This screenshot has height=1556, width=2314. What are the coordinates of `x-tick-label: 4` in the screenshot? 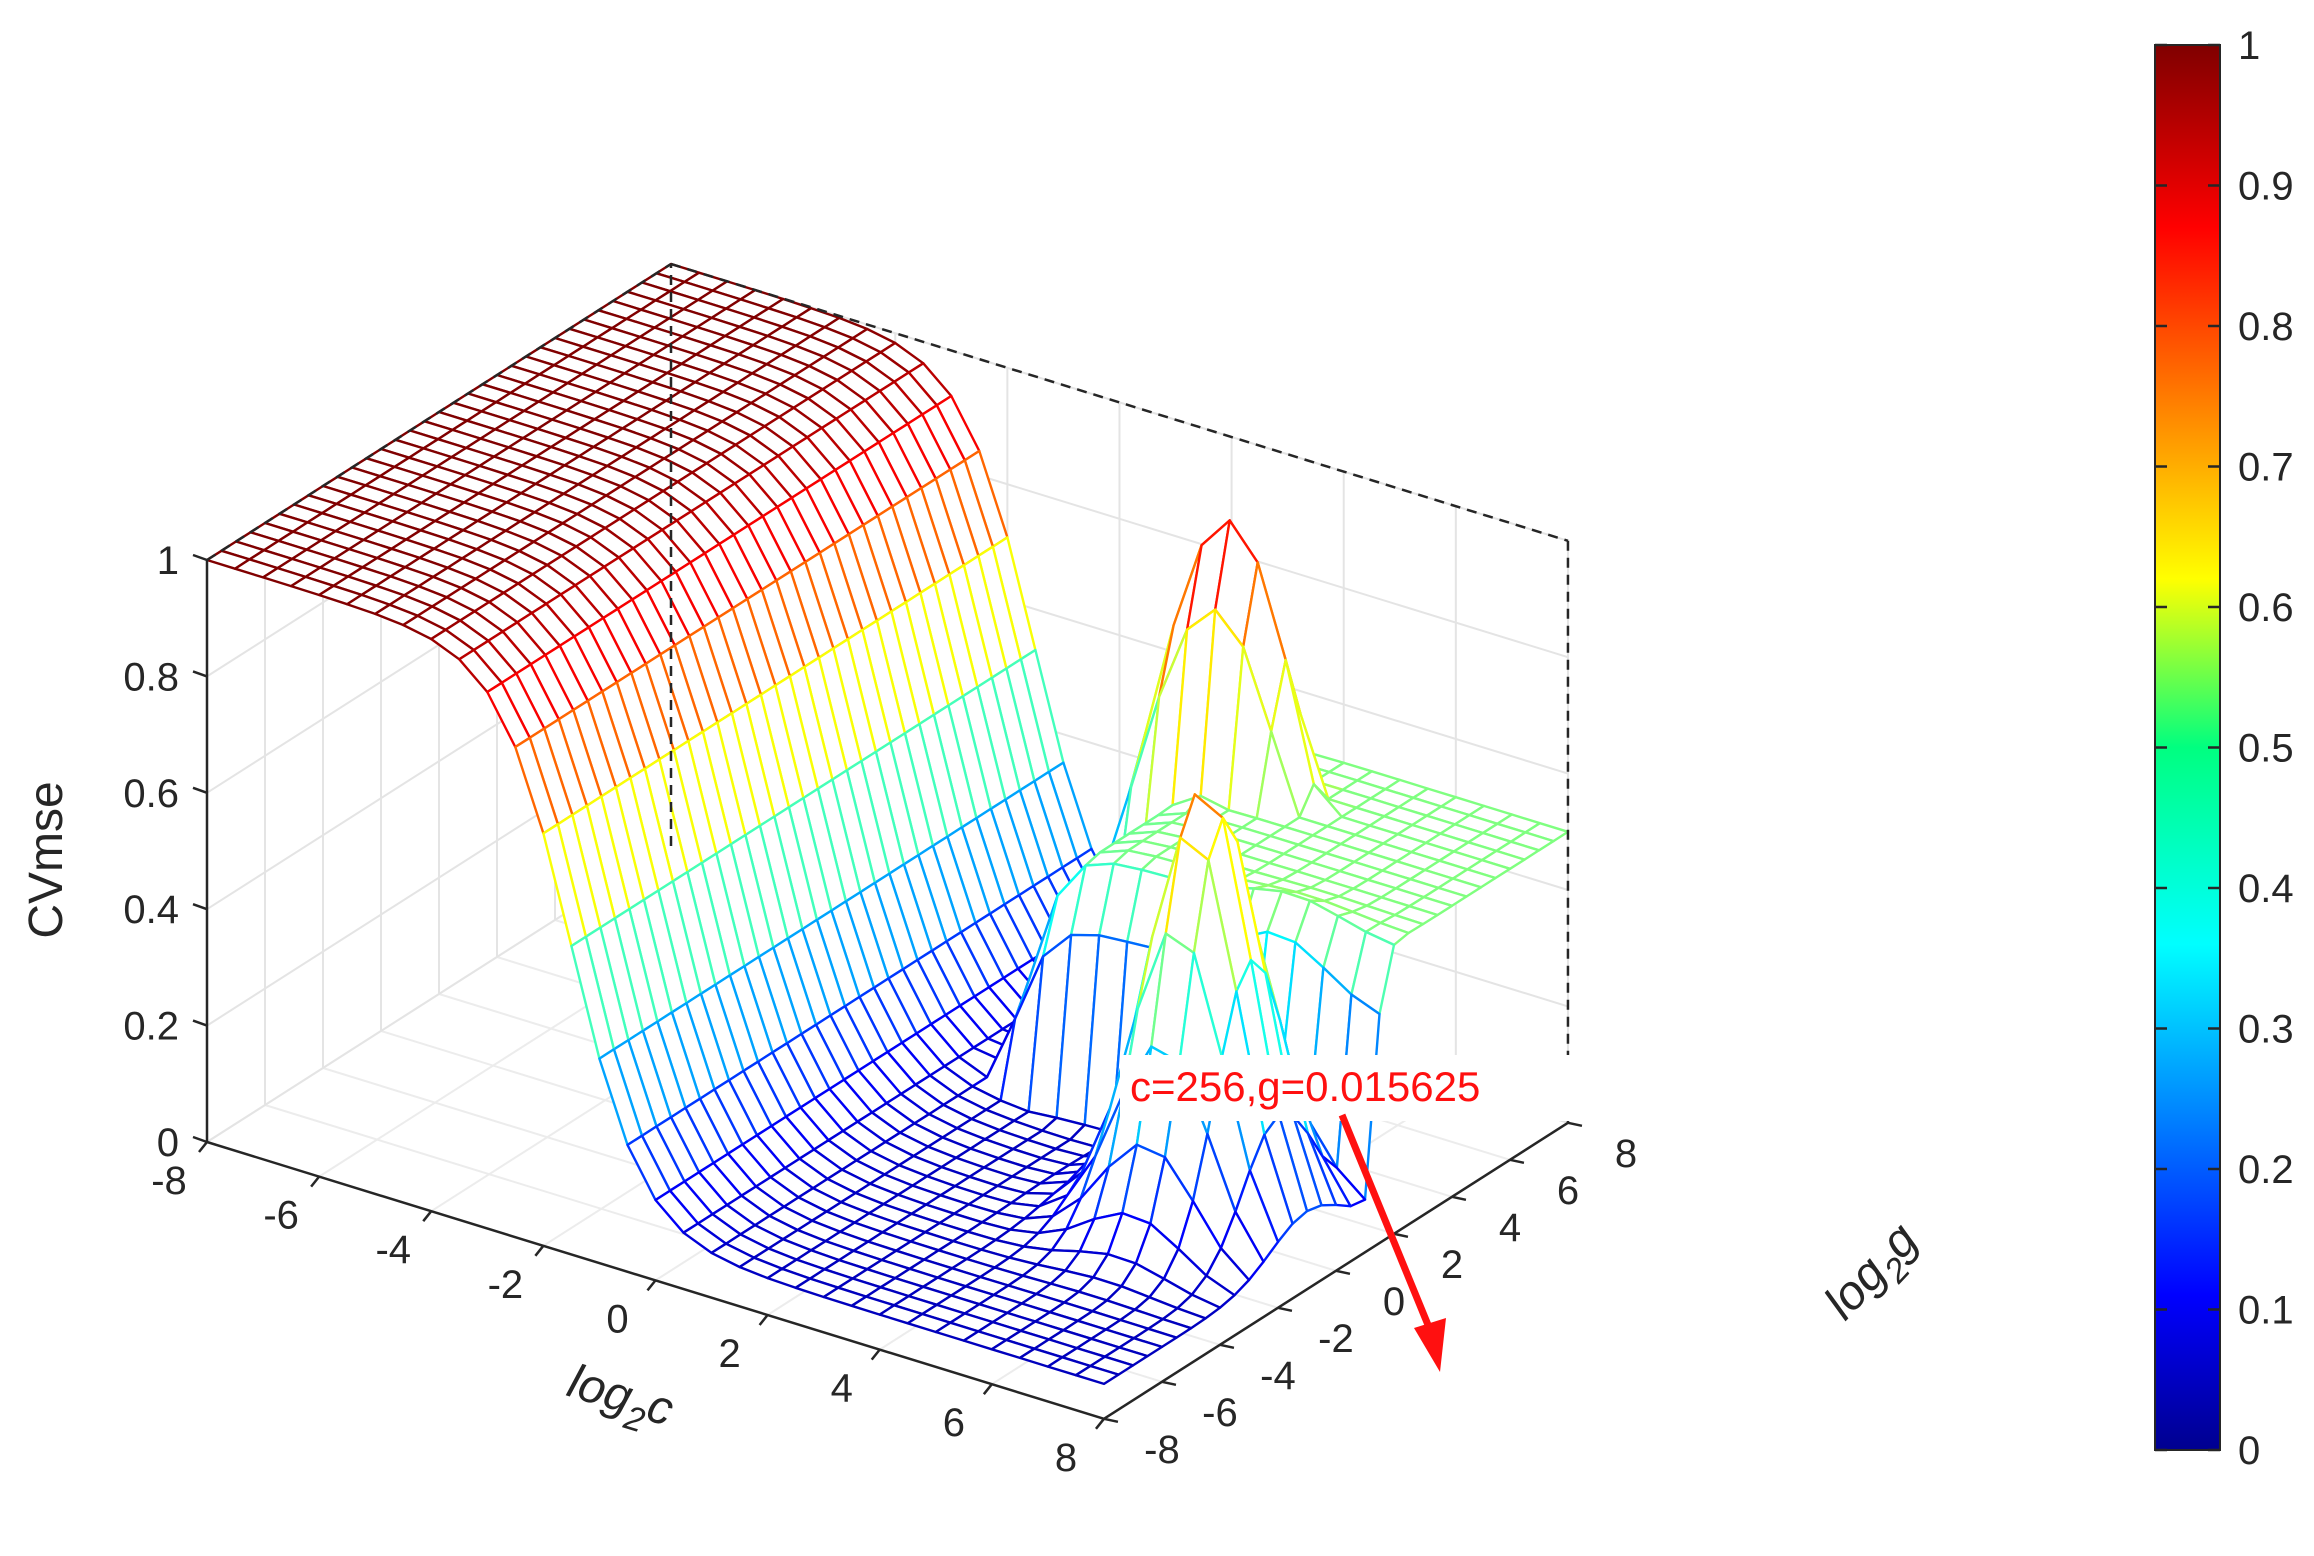 It's located at (842, 1389).